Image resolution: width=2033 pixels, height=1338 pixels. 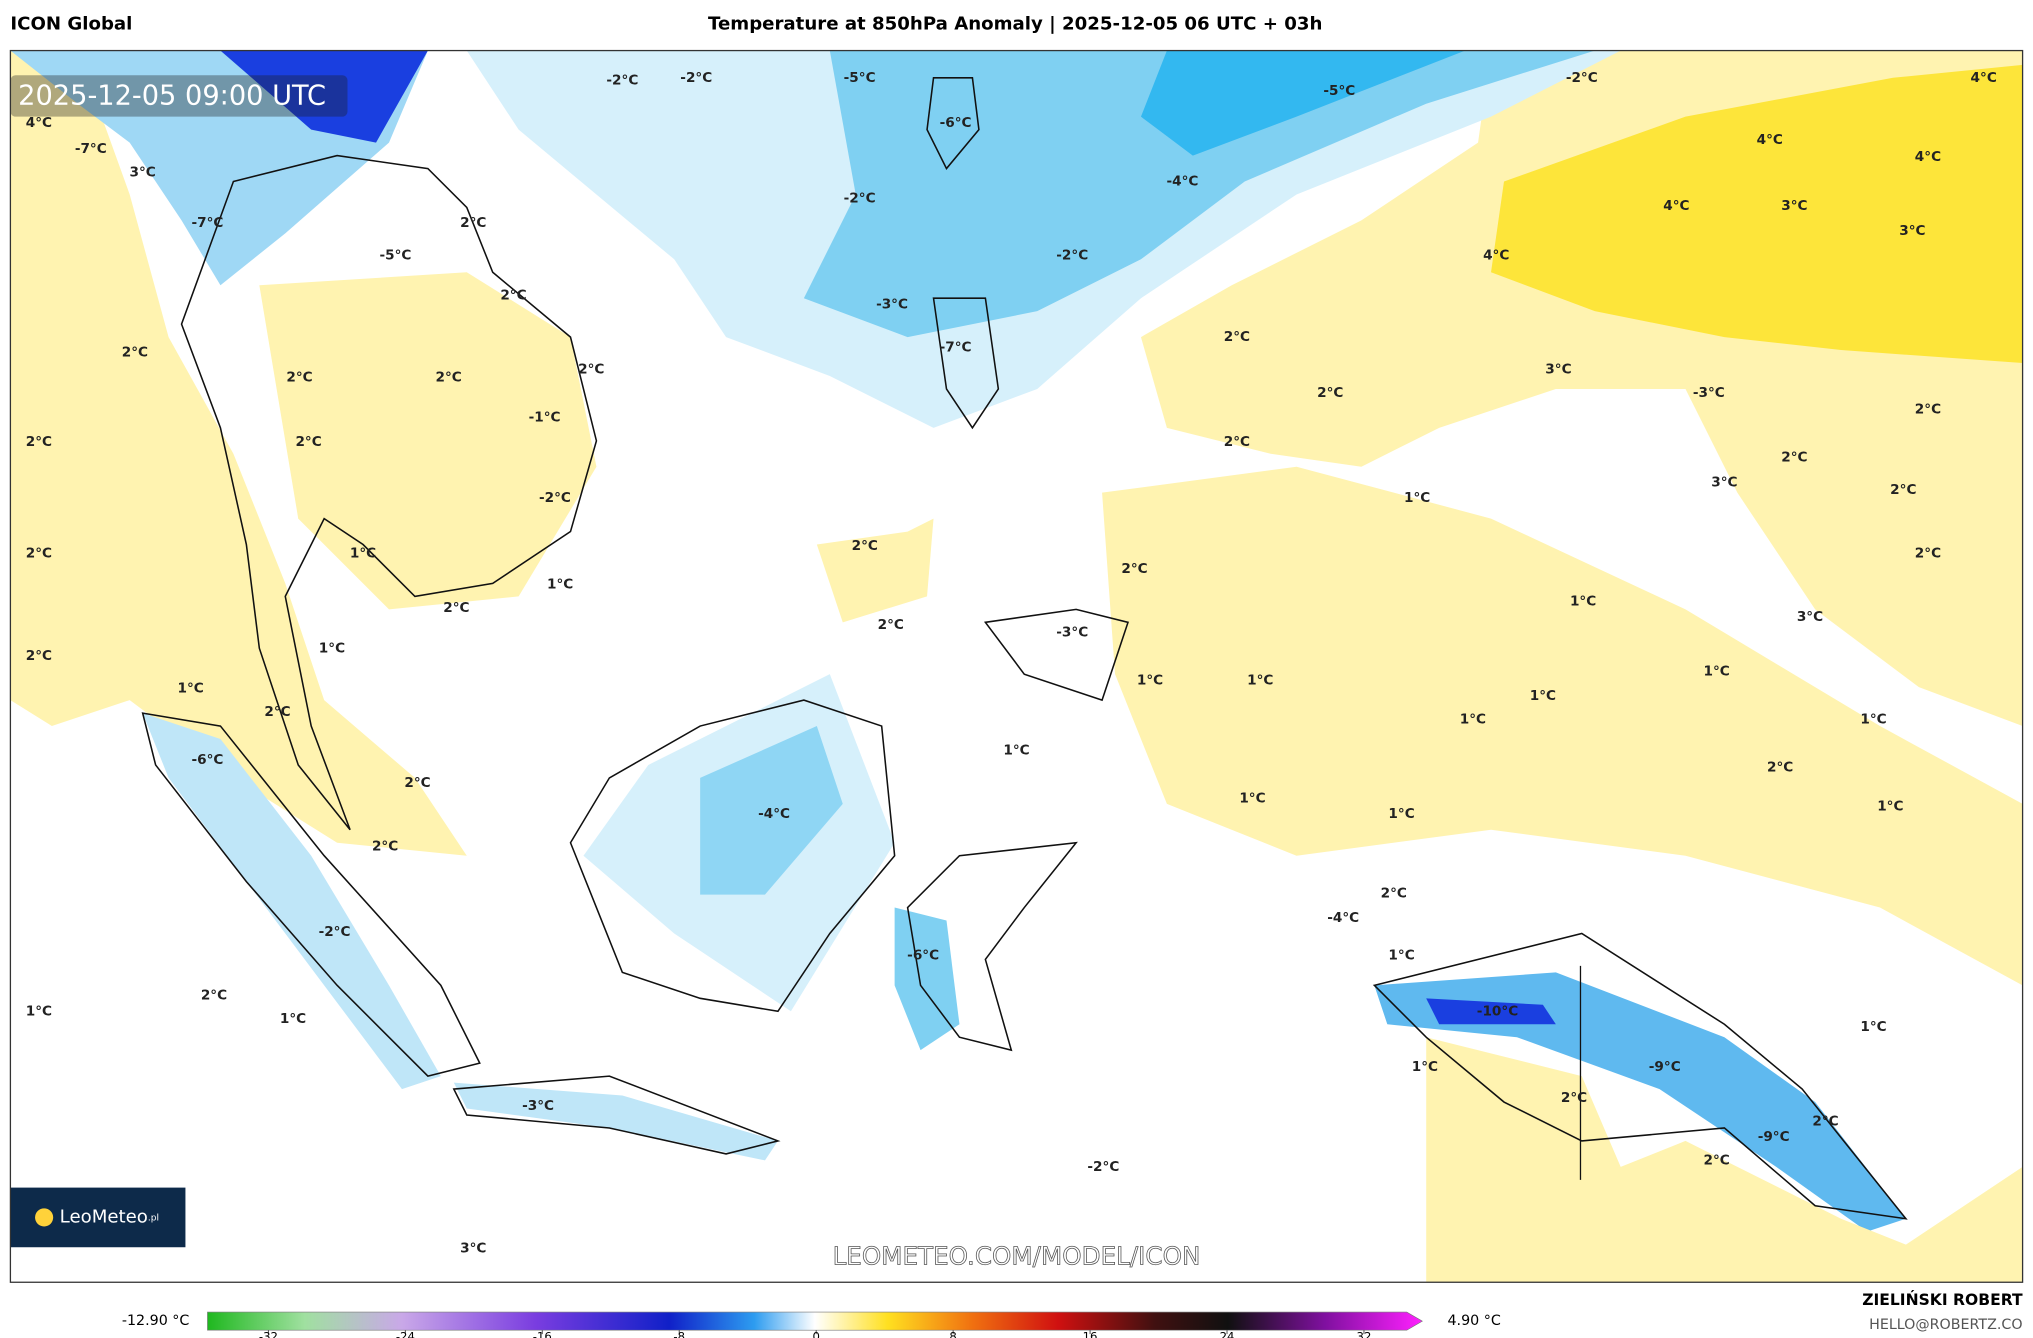 I want to click on colorbar-tick-label: 24, so click(x=1227, y=1333).